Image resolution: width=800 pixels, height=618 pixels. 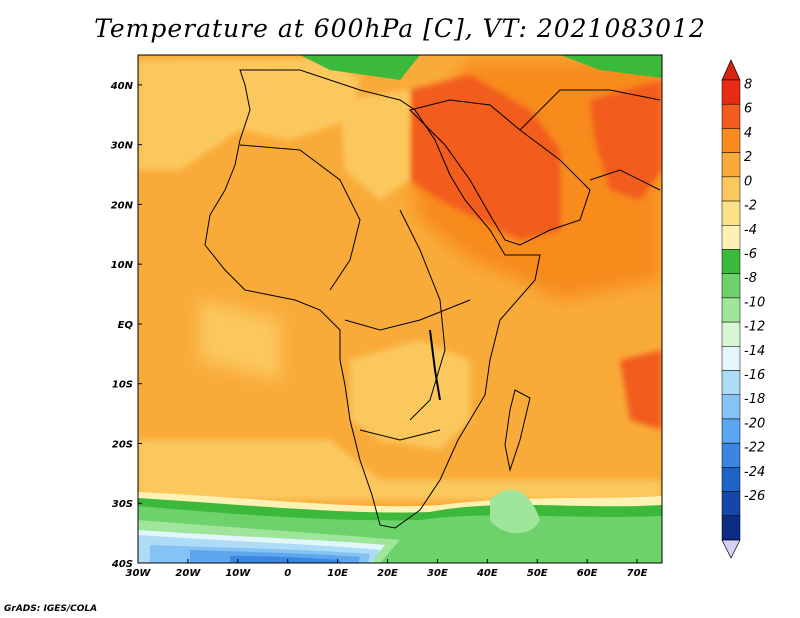 I want to click on colorbar-label: 2, so click(x=748, y=157).